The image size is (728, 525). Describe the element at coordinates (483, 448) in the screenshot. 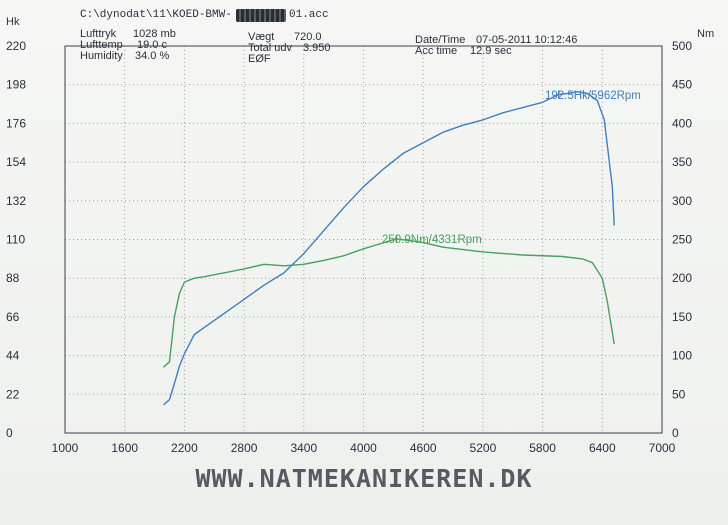

I see `x-tick-label: 5200` at that location.